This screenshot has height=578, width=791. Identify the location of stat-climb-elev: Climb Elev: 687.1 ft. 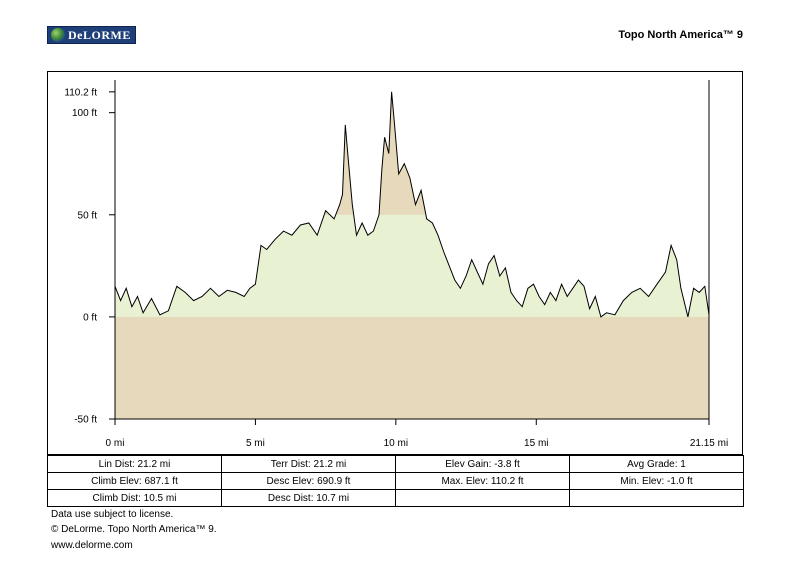
(134, 481).